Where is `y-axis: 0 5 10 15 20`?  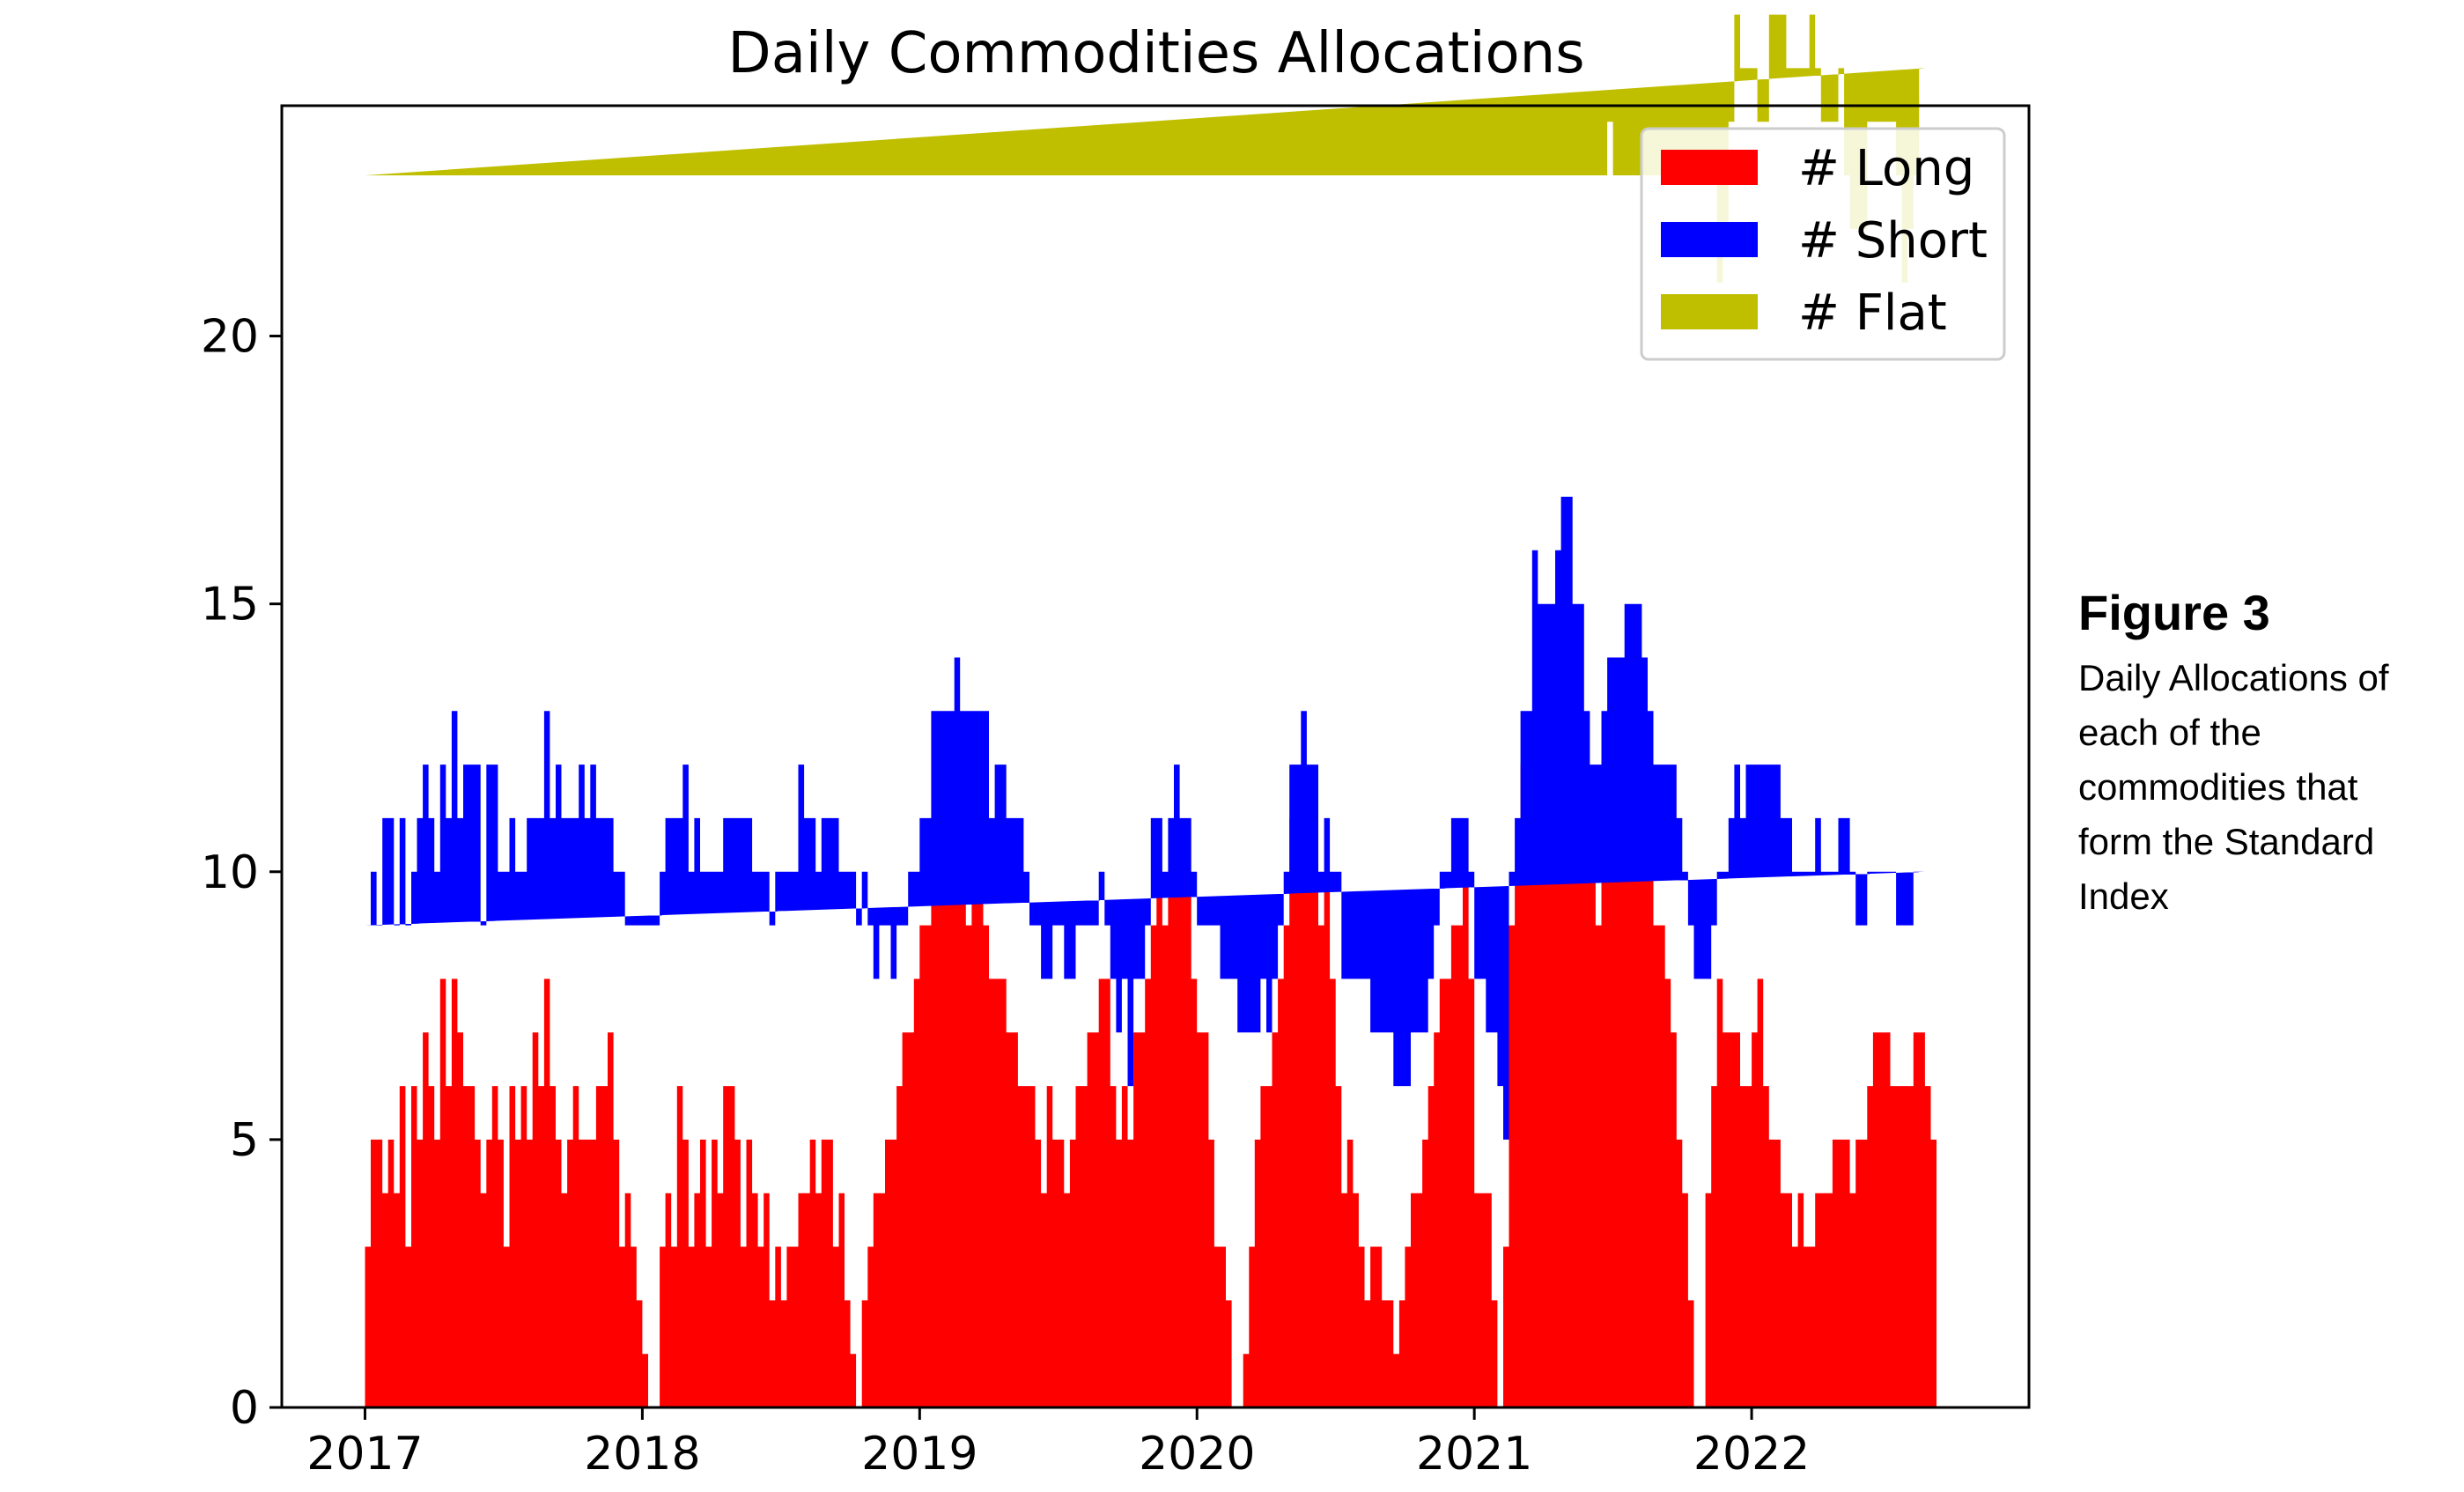
y-axis: 0 5 10 15 20 is located at coordinates (241, 873).